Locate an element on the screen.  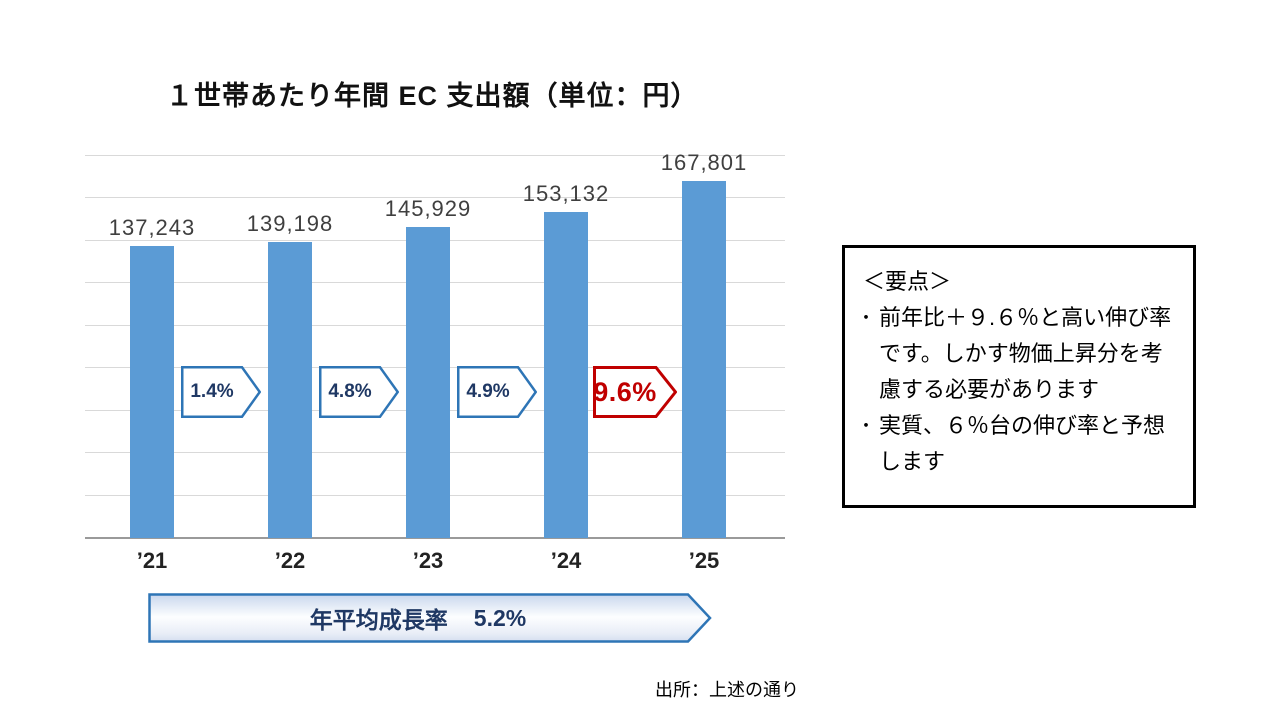
bar-’22 is located at coordinates (290, 390).